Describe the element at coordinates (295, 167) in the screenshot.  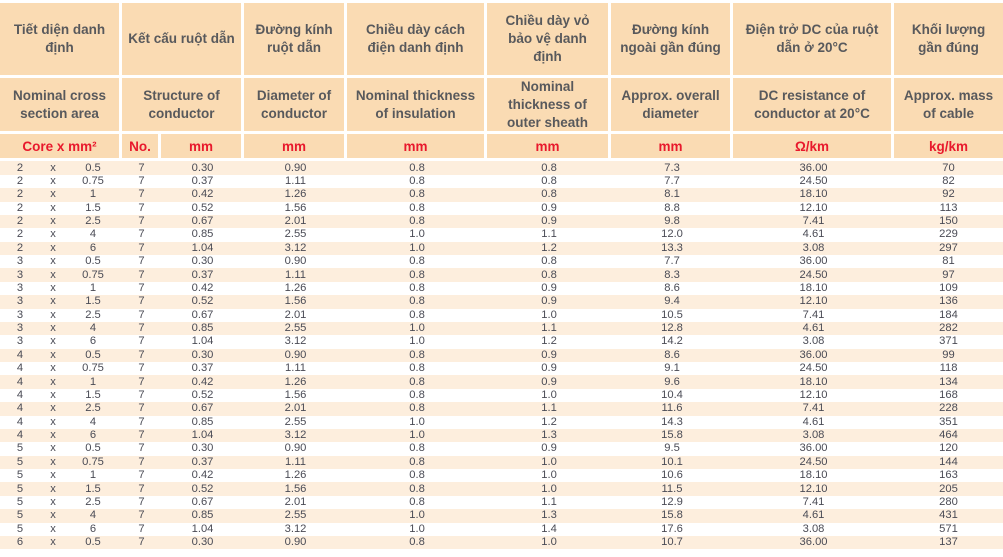
I see `conductor-diameter-cell: 0.90` at that location.